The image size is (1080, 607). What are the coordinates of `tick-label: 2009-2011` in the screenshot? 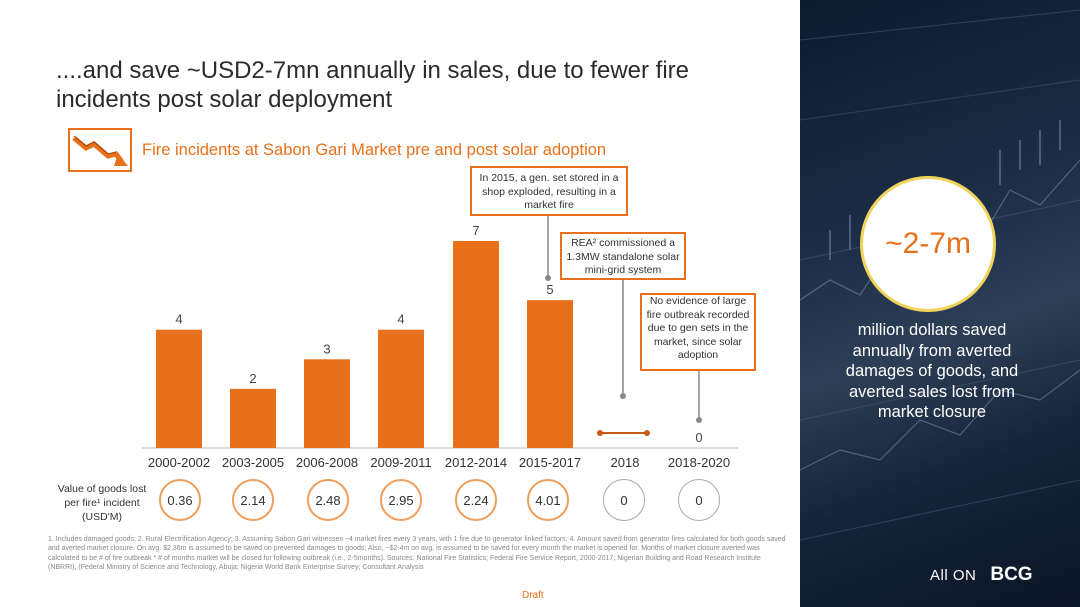 It's located at (400, 462).